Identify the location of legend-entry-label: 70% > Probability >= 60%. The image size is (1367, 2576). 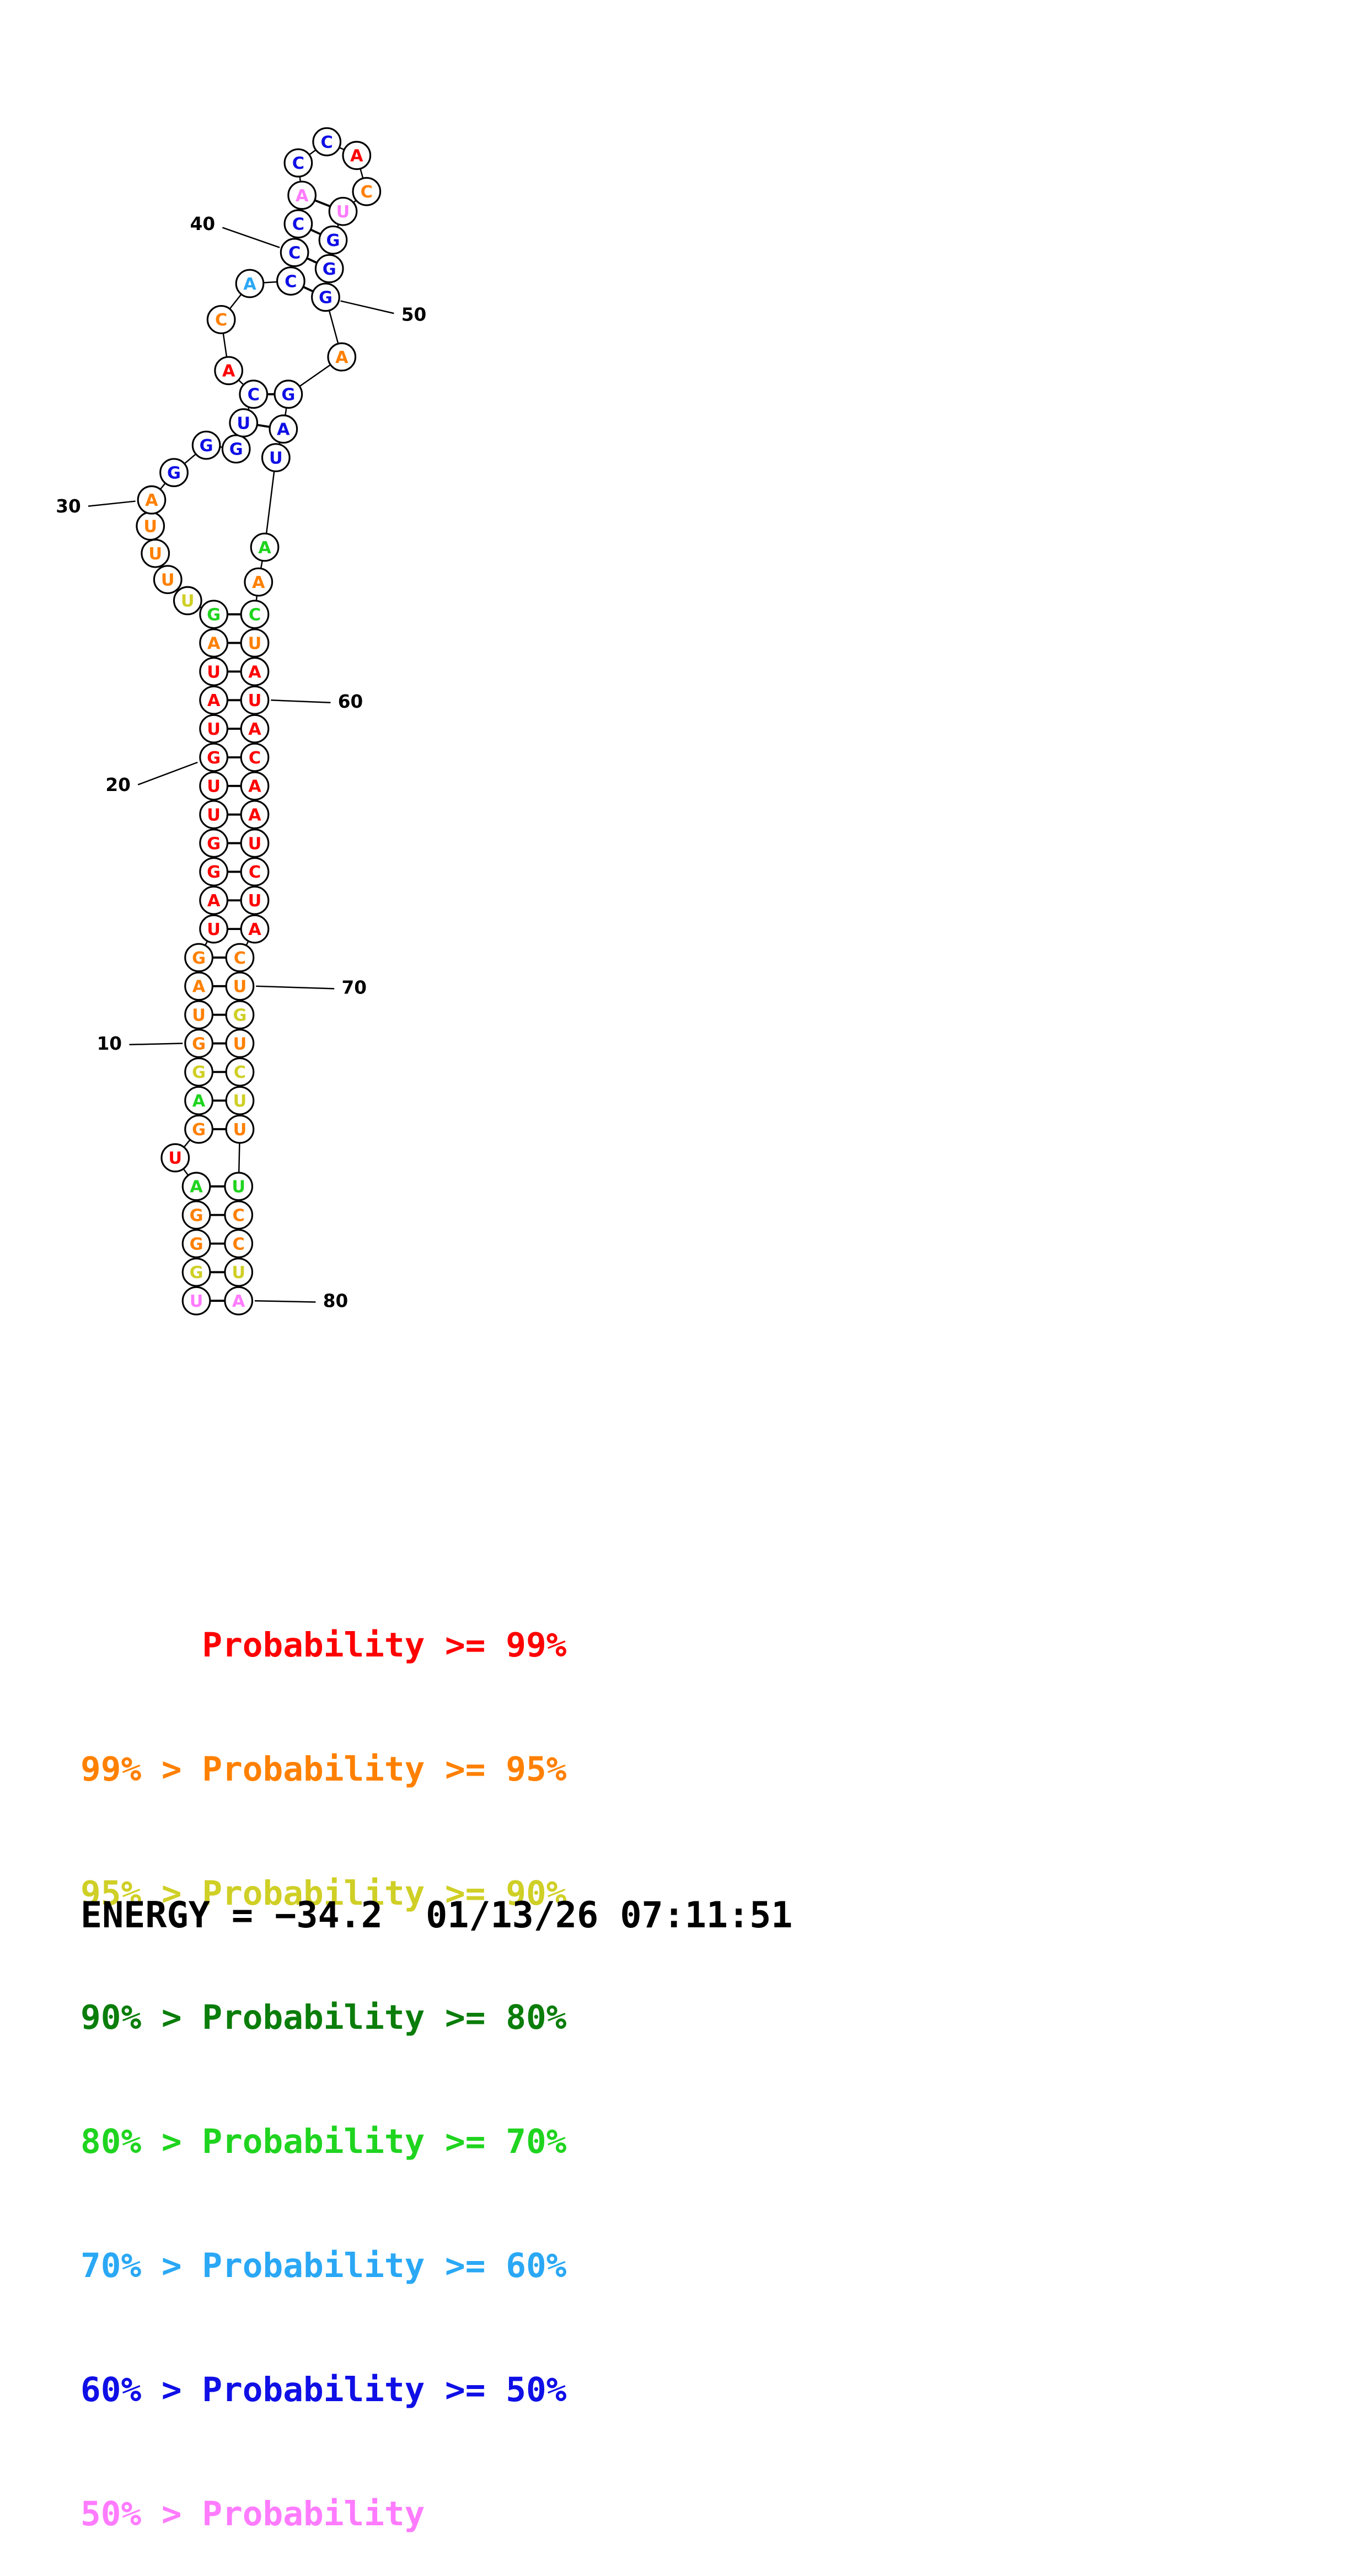
(324, 2265).